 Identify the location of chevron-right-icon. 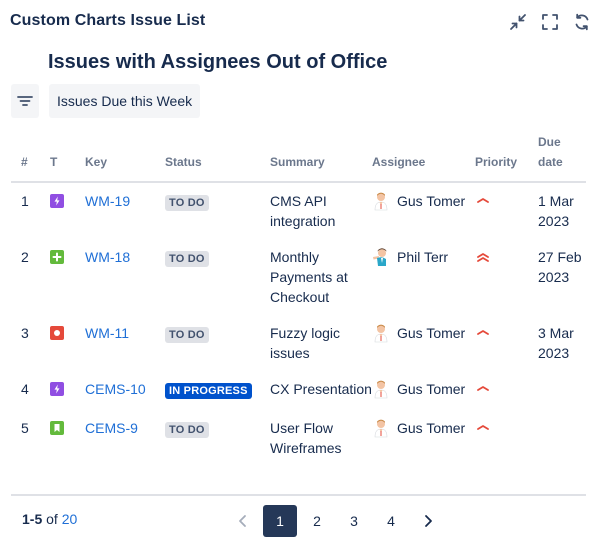
(428, 521).